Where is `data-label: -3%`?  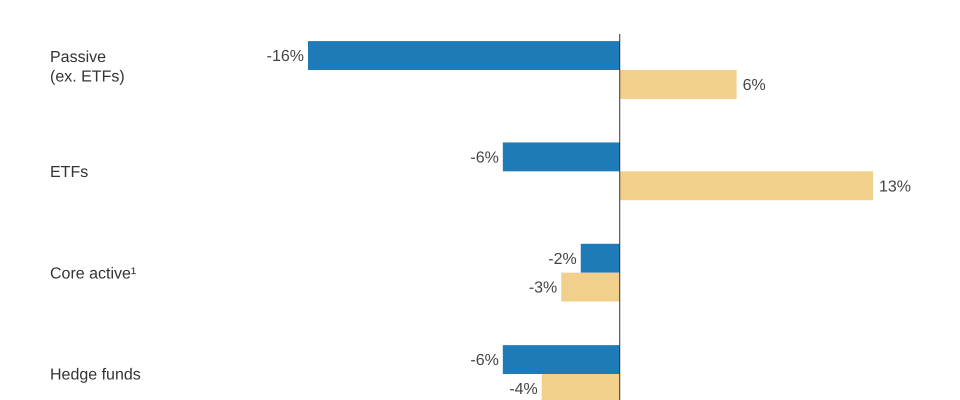 data-label: -3% is located at coordinates (543, 288).